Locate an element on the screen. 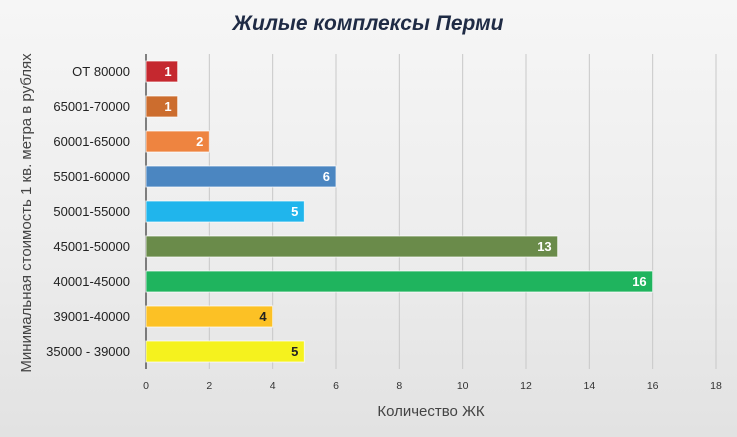  x-tick-labels: 0 2 4 6 8 10 12 14 16 18 is located at coordinates (432, 386).